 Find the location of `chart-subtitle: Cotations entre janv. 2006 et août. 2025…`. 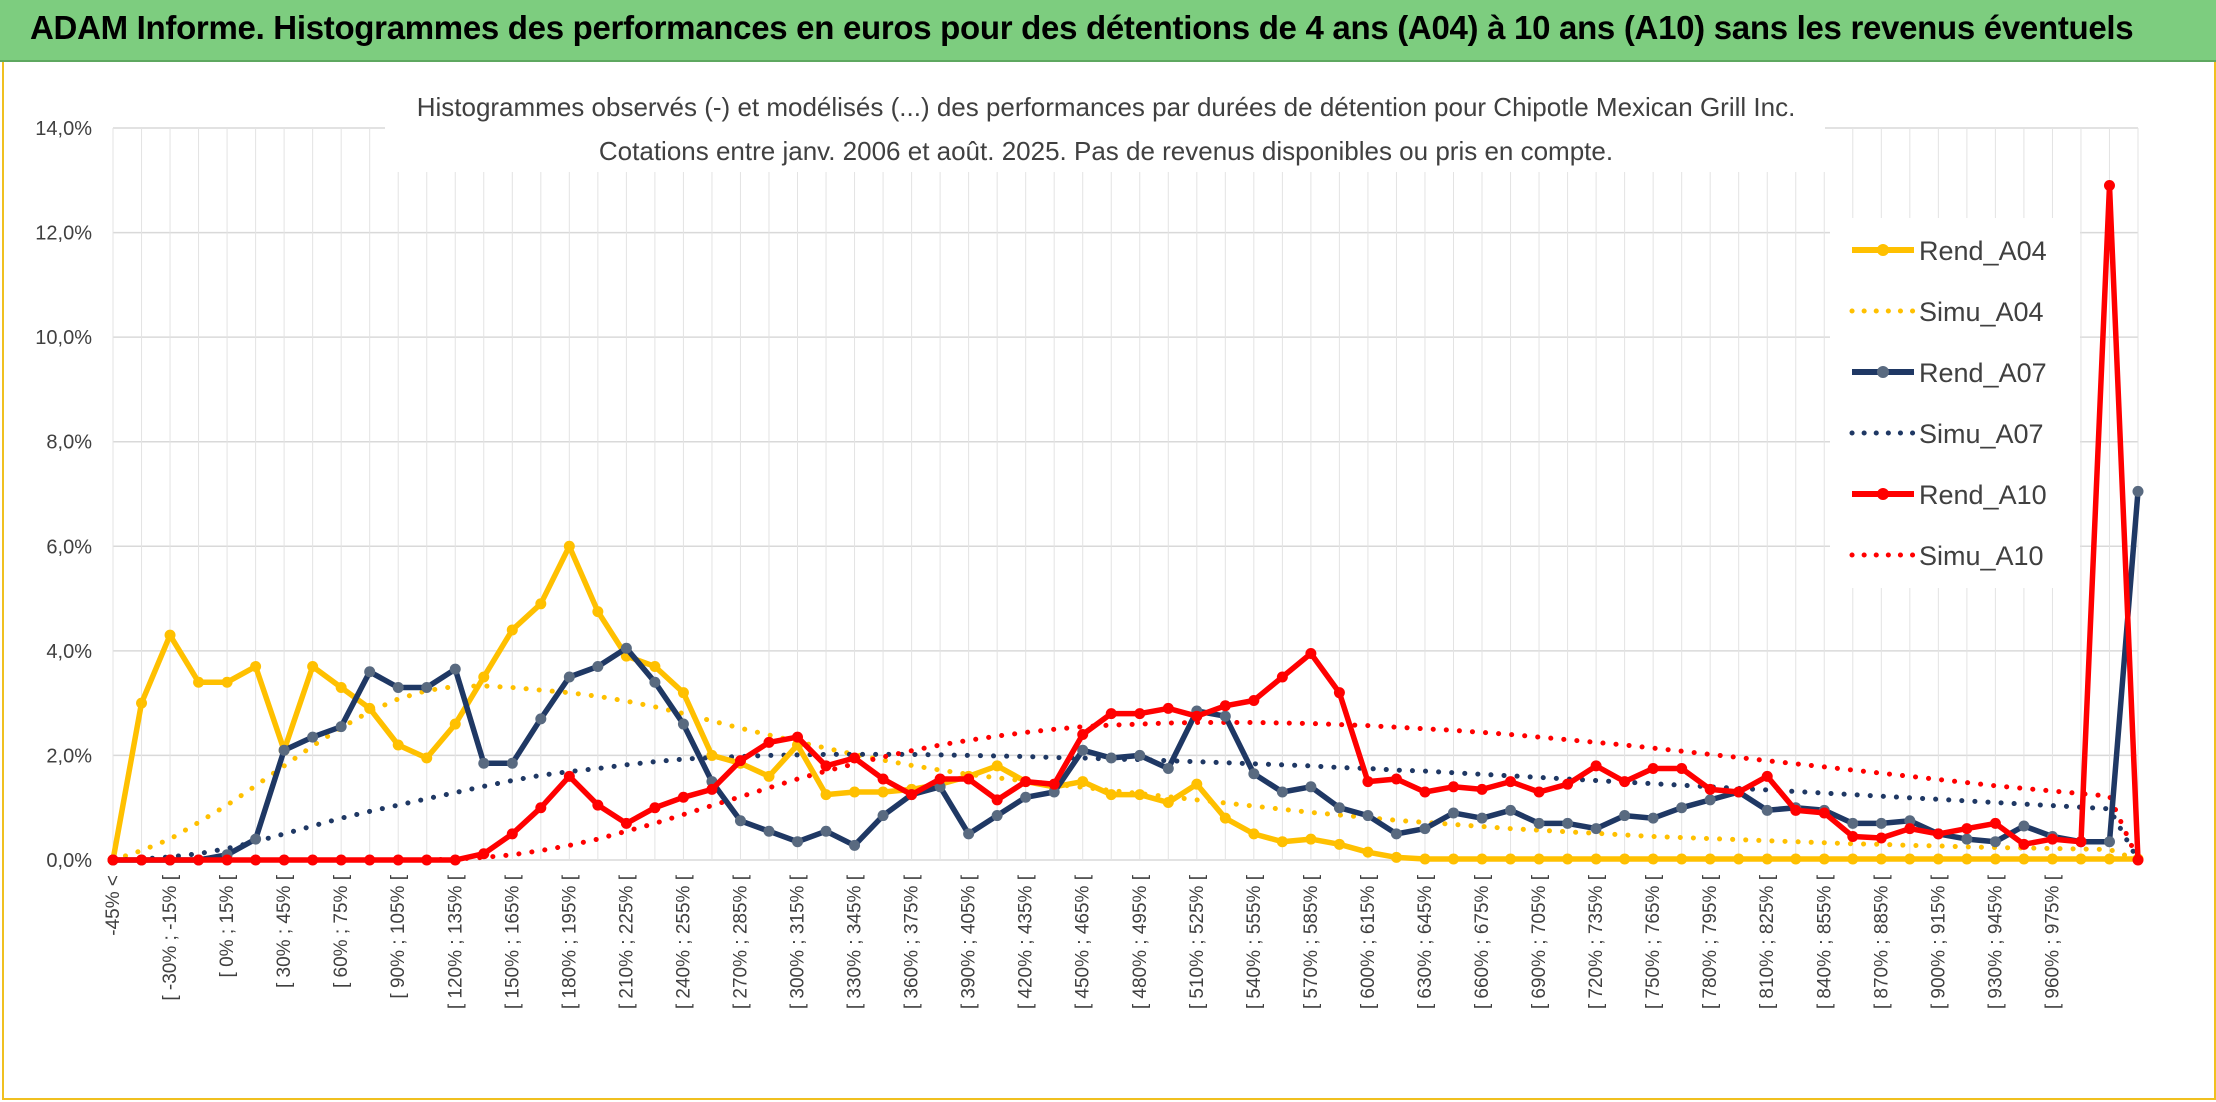

chart-subtitle: Cotations entre janv. 2006 et août. 2025… is located at coordinates (1106, 151).